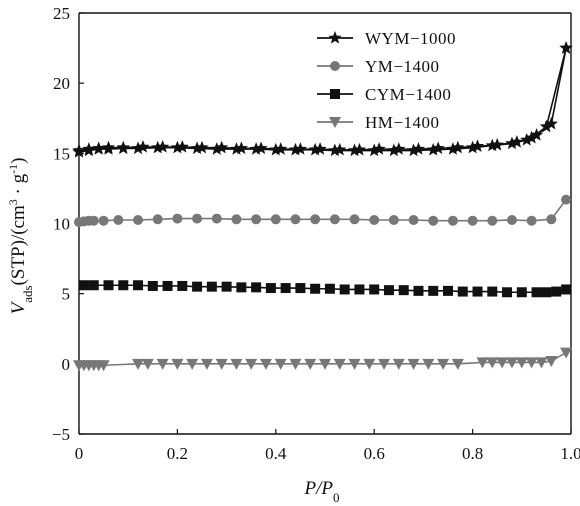 Image resolution: width=580 pixels, height=506 pixels. I want to click on y-tick-label: 10, so click(61, 224).